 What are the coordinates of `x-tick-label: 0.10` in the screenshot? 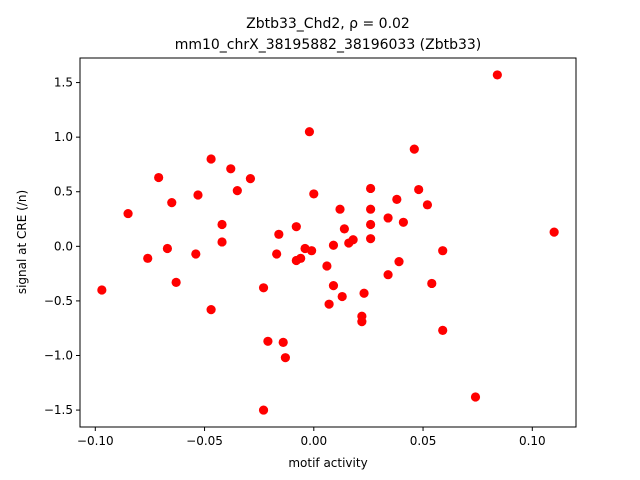 It's located at (532, 441).